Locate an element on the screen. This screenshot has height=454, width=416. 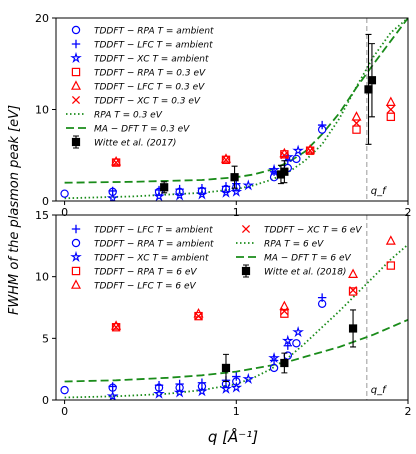
y-tick-label: 15 is located at coordinates (42, 215).